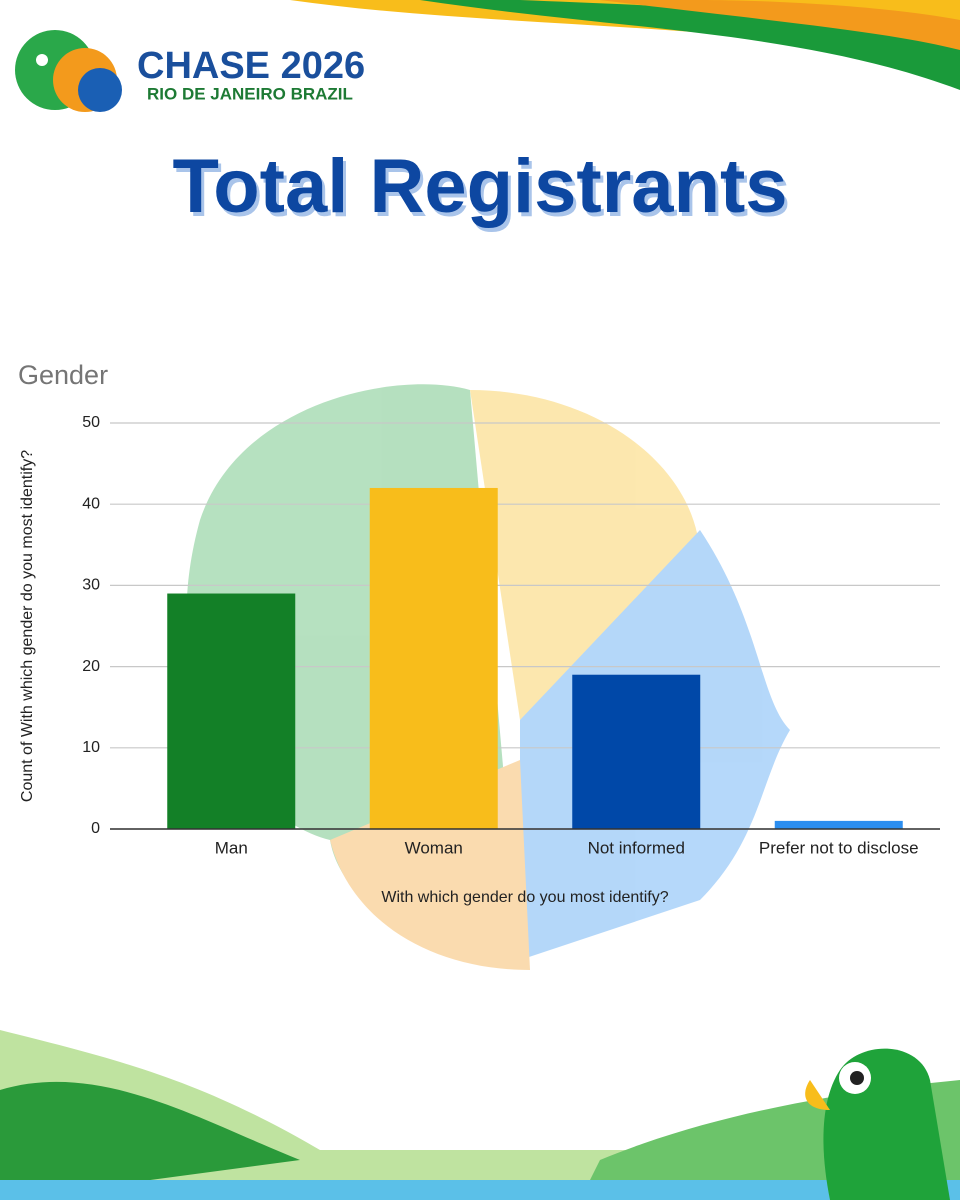  What do you see at coordinates (251, 66) in the screenshot?
I see `logo-text: CHASE 2026` at bounding box center [251, 66].